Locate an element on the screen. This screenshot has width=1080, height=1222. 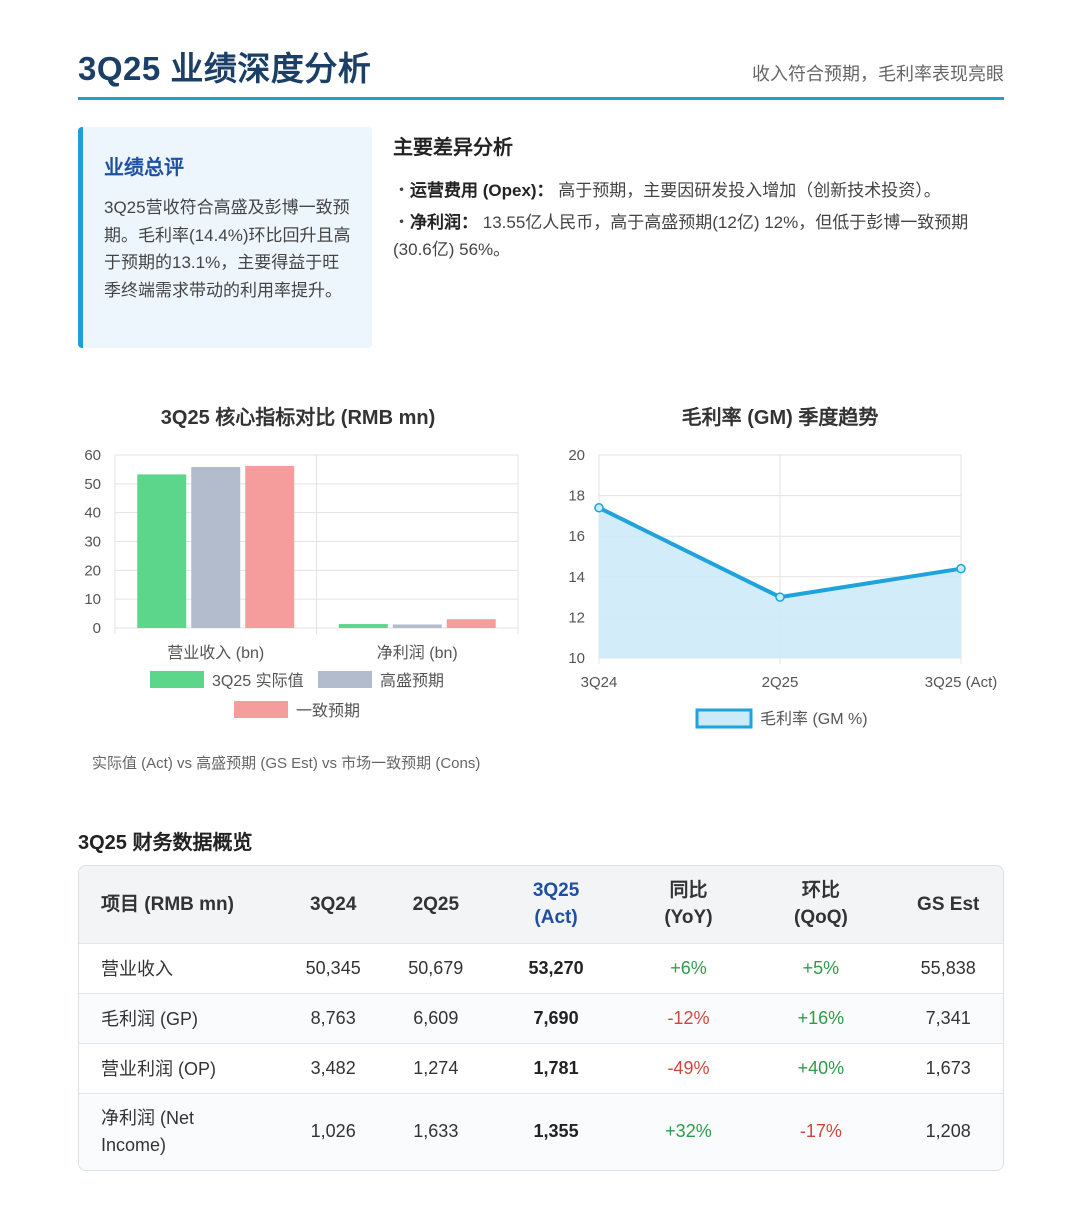
difference-item: ・运营费用 (Opex)： 高于预期，主要因研发投入增加（创新技术投资）。 is located at coordinates (699, 191).